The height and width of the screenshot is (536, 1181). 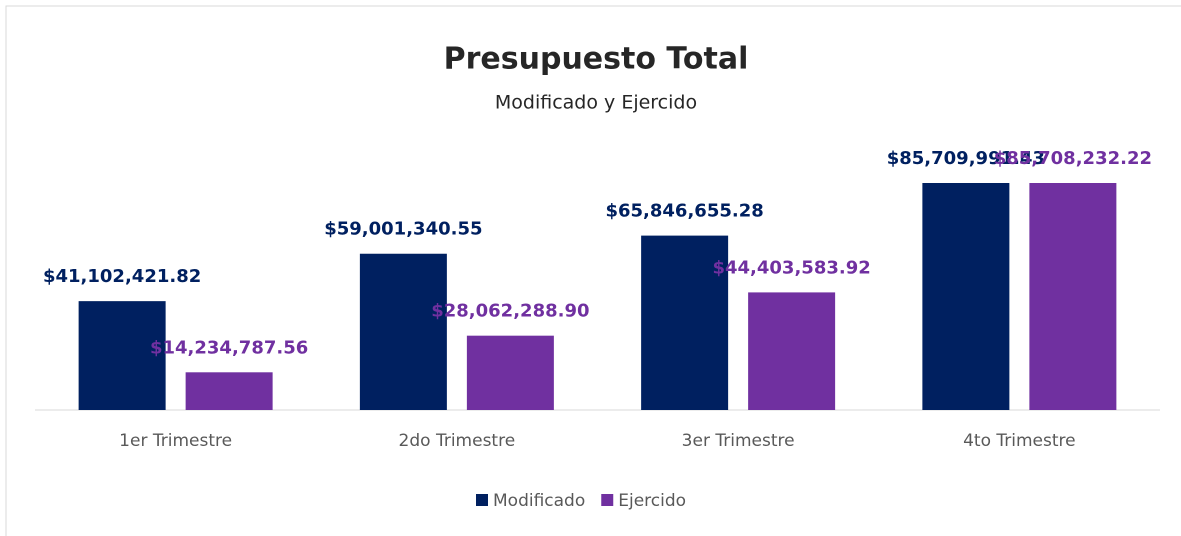 What do you see at coordinates (652, 501) in the screenshot?
I see `legend-label: Ejercido` at bounding box center [652, 501].